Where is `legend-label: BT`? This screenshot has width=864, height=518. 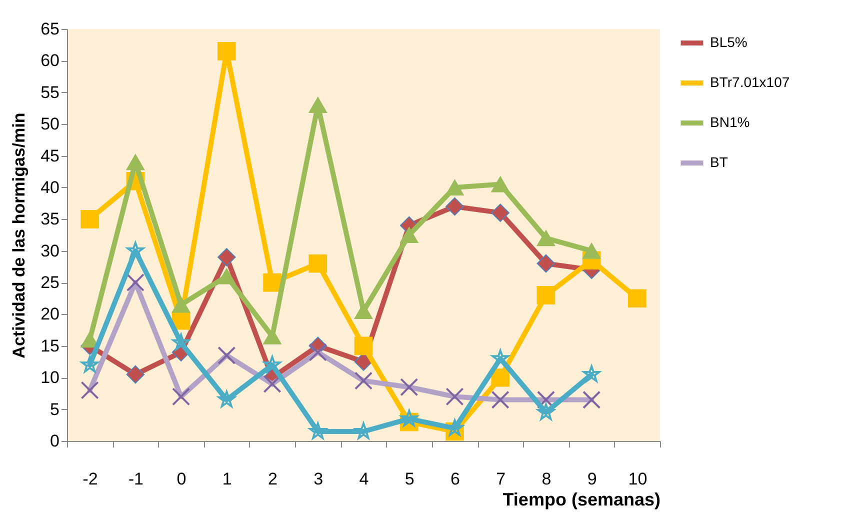
legend-label: BT is located at coordinates (719, 162).